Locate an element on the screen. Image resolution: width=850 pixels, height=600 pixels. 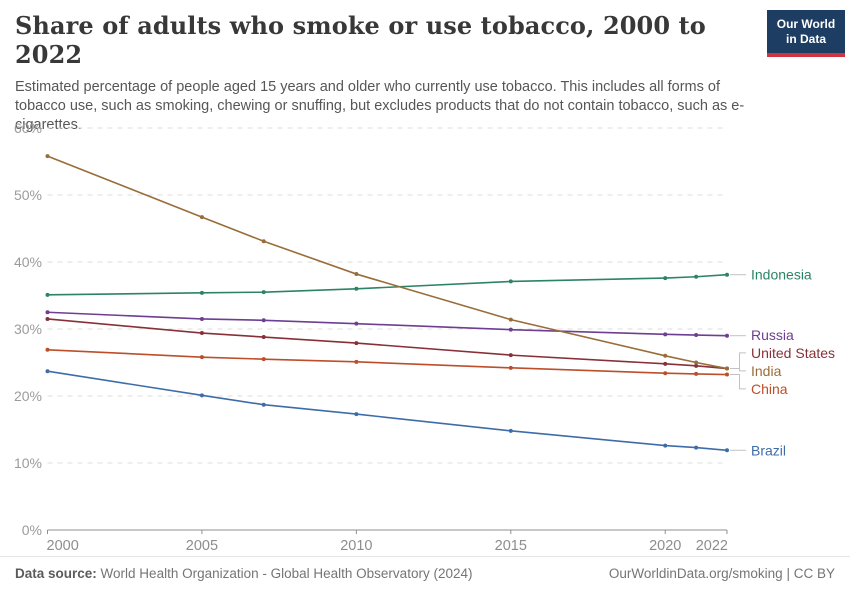
label-connector-china is located at coordinates (738, 382).